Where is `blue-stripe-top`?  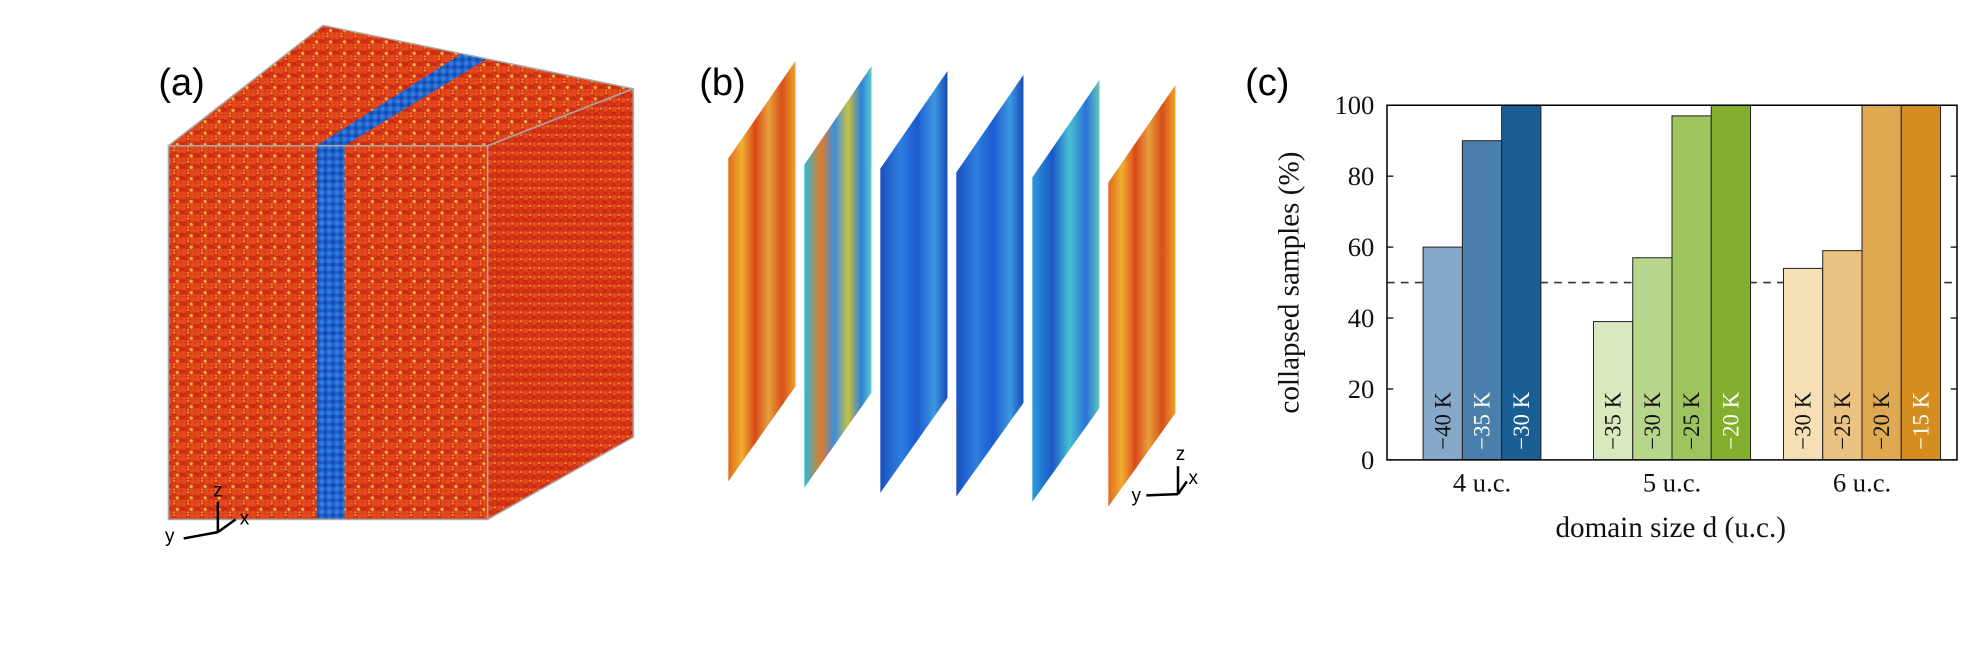
blue-stripe-top is located at coordinates (402, 99).